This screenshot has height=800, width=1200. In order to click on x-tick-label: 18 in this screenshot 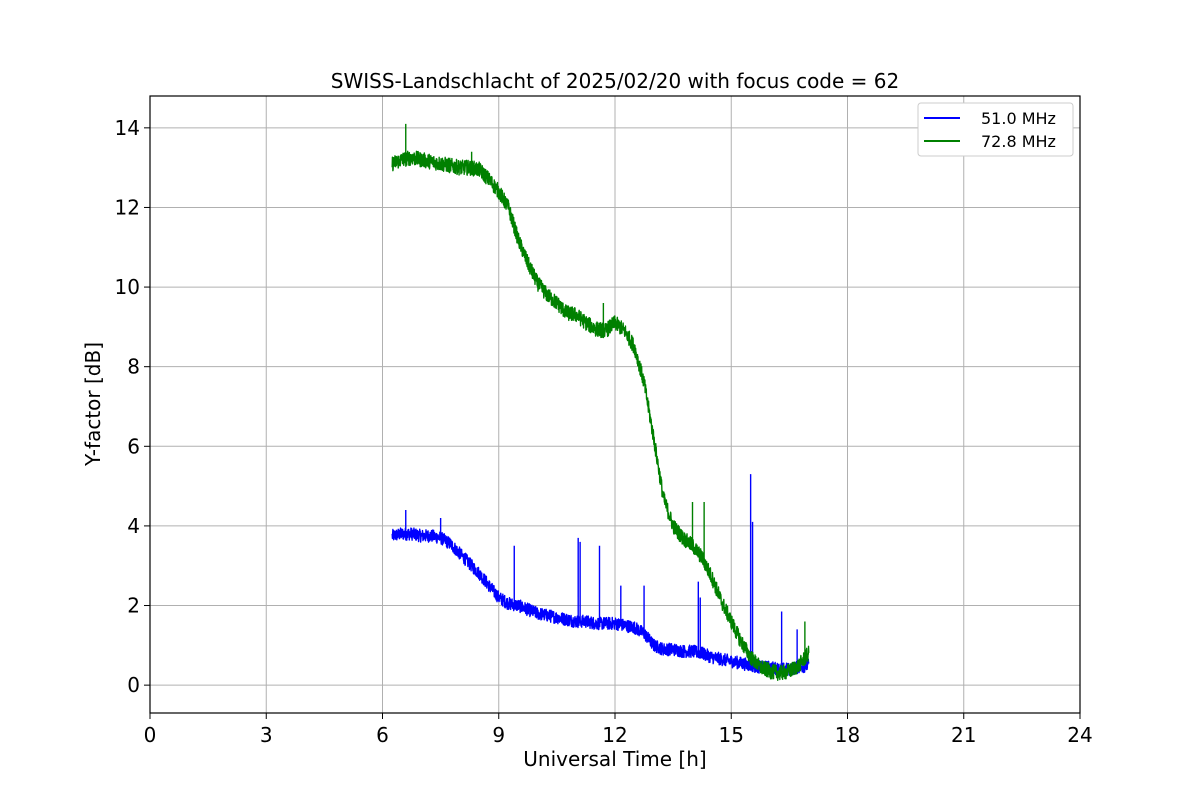, I will do `click(847, 735)`.